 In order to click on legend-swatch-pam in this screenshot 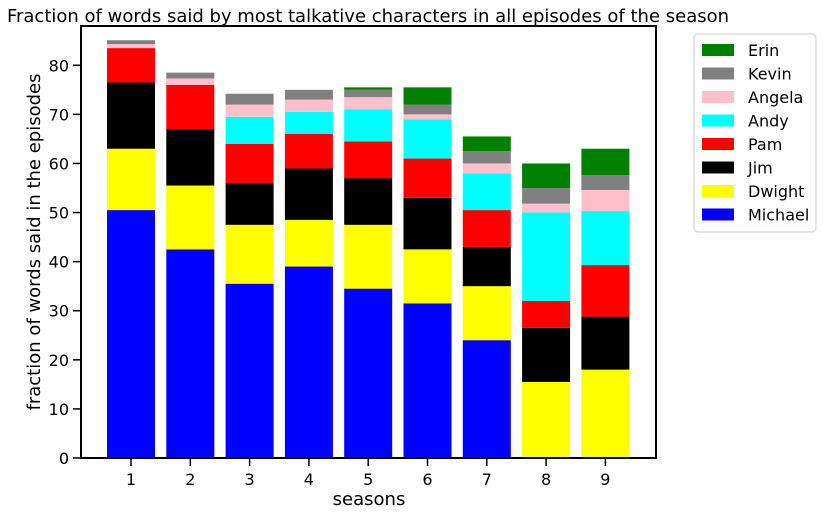, I will do `click(718, 144)`.